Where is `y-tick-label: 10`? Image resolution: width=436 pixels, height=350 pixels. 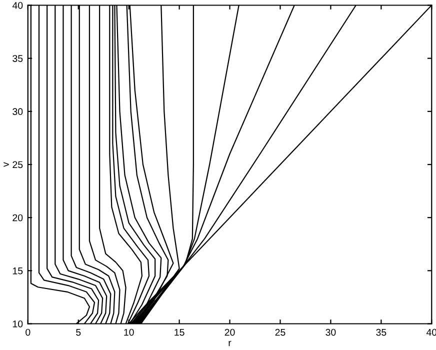 y-tick-label: 10 is located at coordinates (17, 324).